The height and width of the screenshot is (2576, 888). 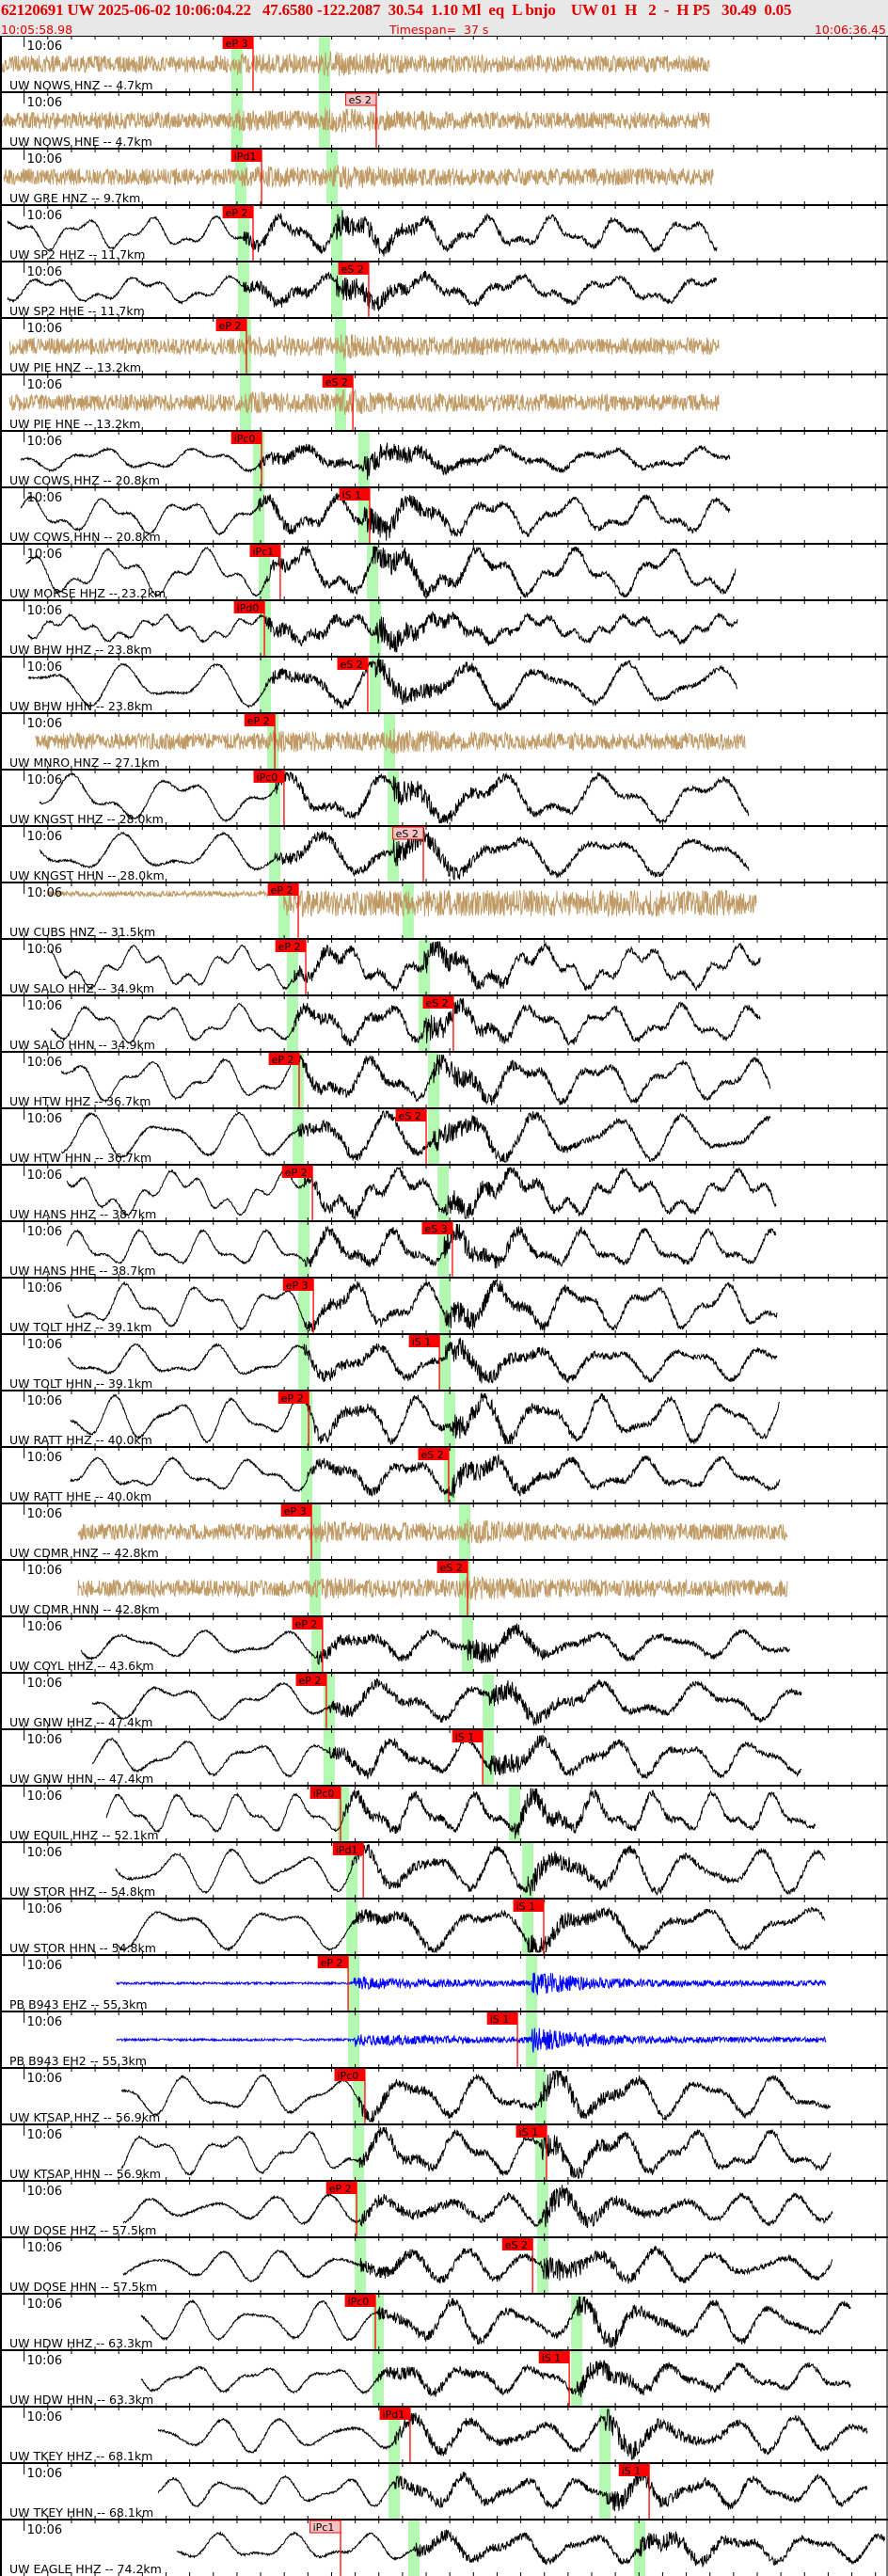 What do you see at coordinates (82, 932) in the screenshot?
I see `station-label: UW CUBS HNZ -- 31.5km` at bounding box center [82, 932].